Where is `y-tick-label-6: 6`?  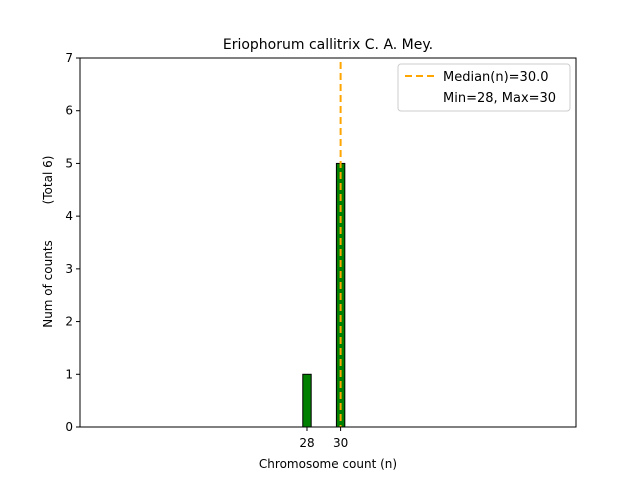
y-tick-label-6: 6 is located at coordinates (69, 111).